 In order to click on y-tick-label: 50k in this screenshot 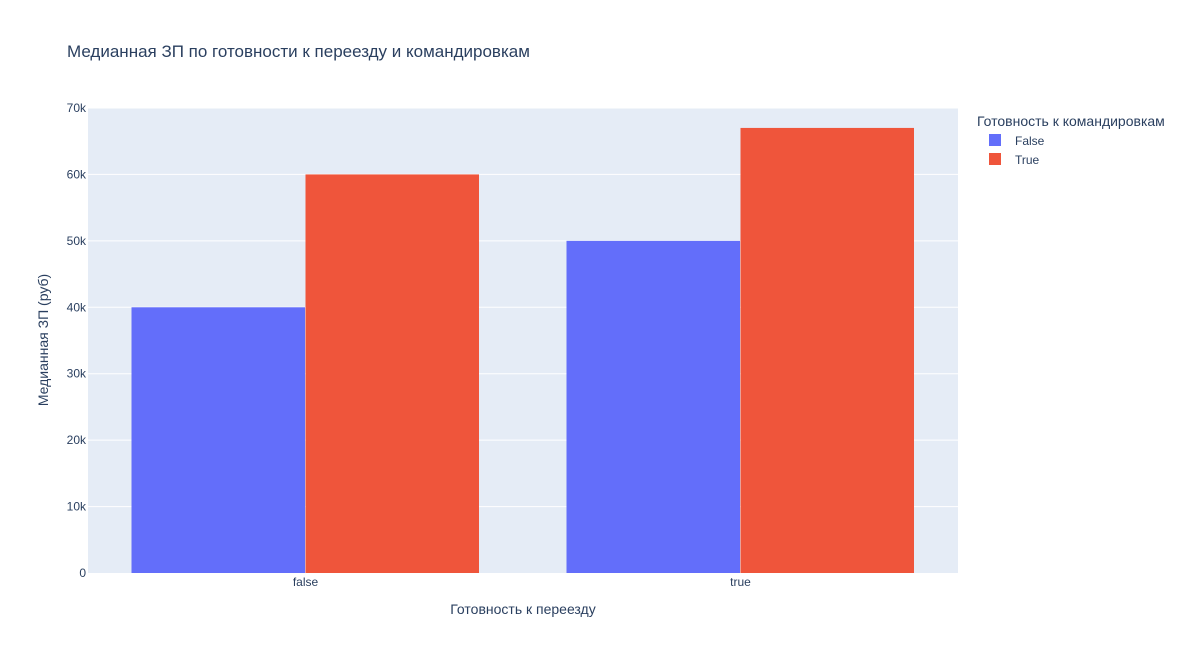, I will do `click(77, 241)`.